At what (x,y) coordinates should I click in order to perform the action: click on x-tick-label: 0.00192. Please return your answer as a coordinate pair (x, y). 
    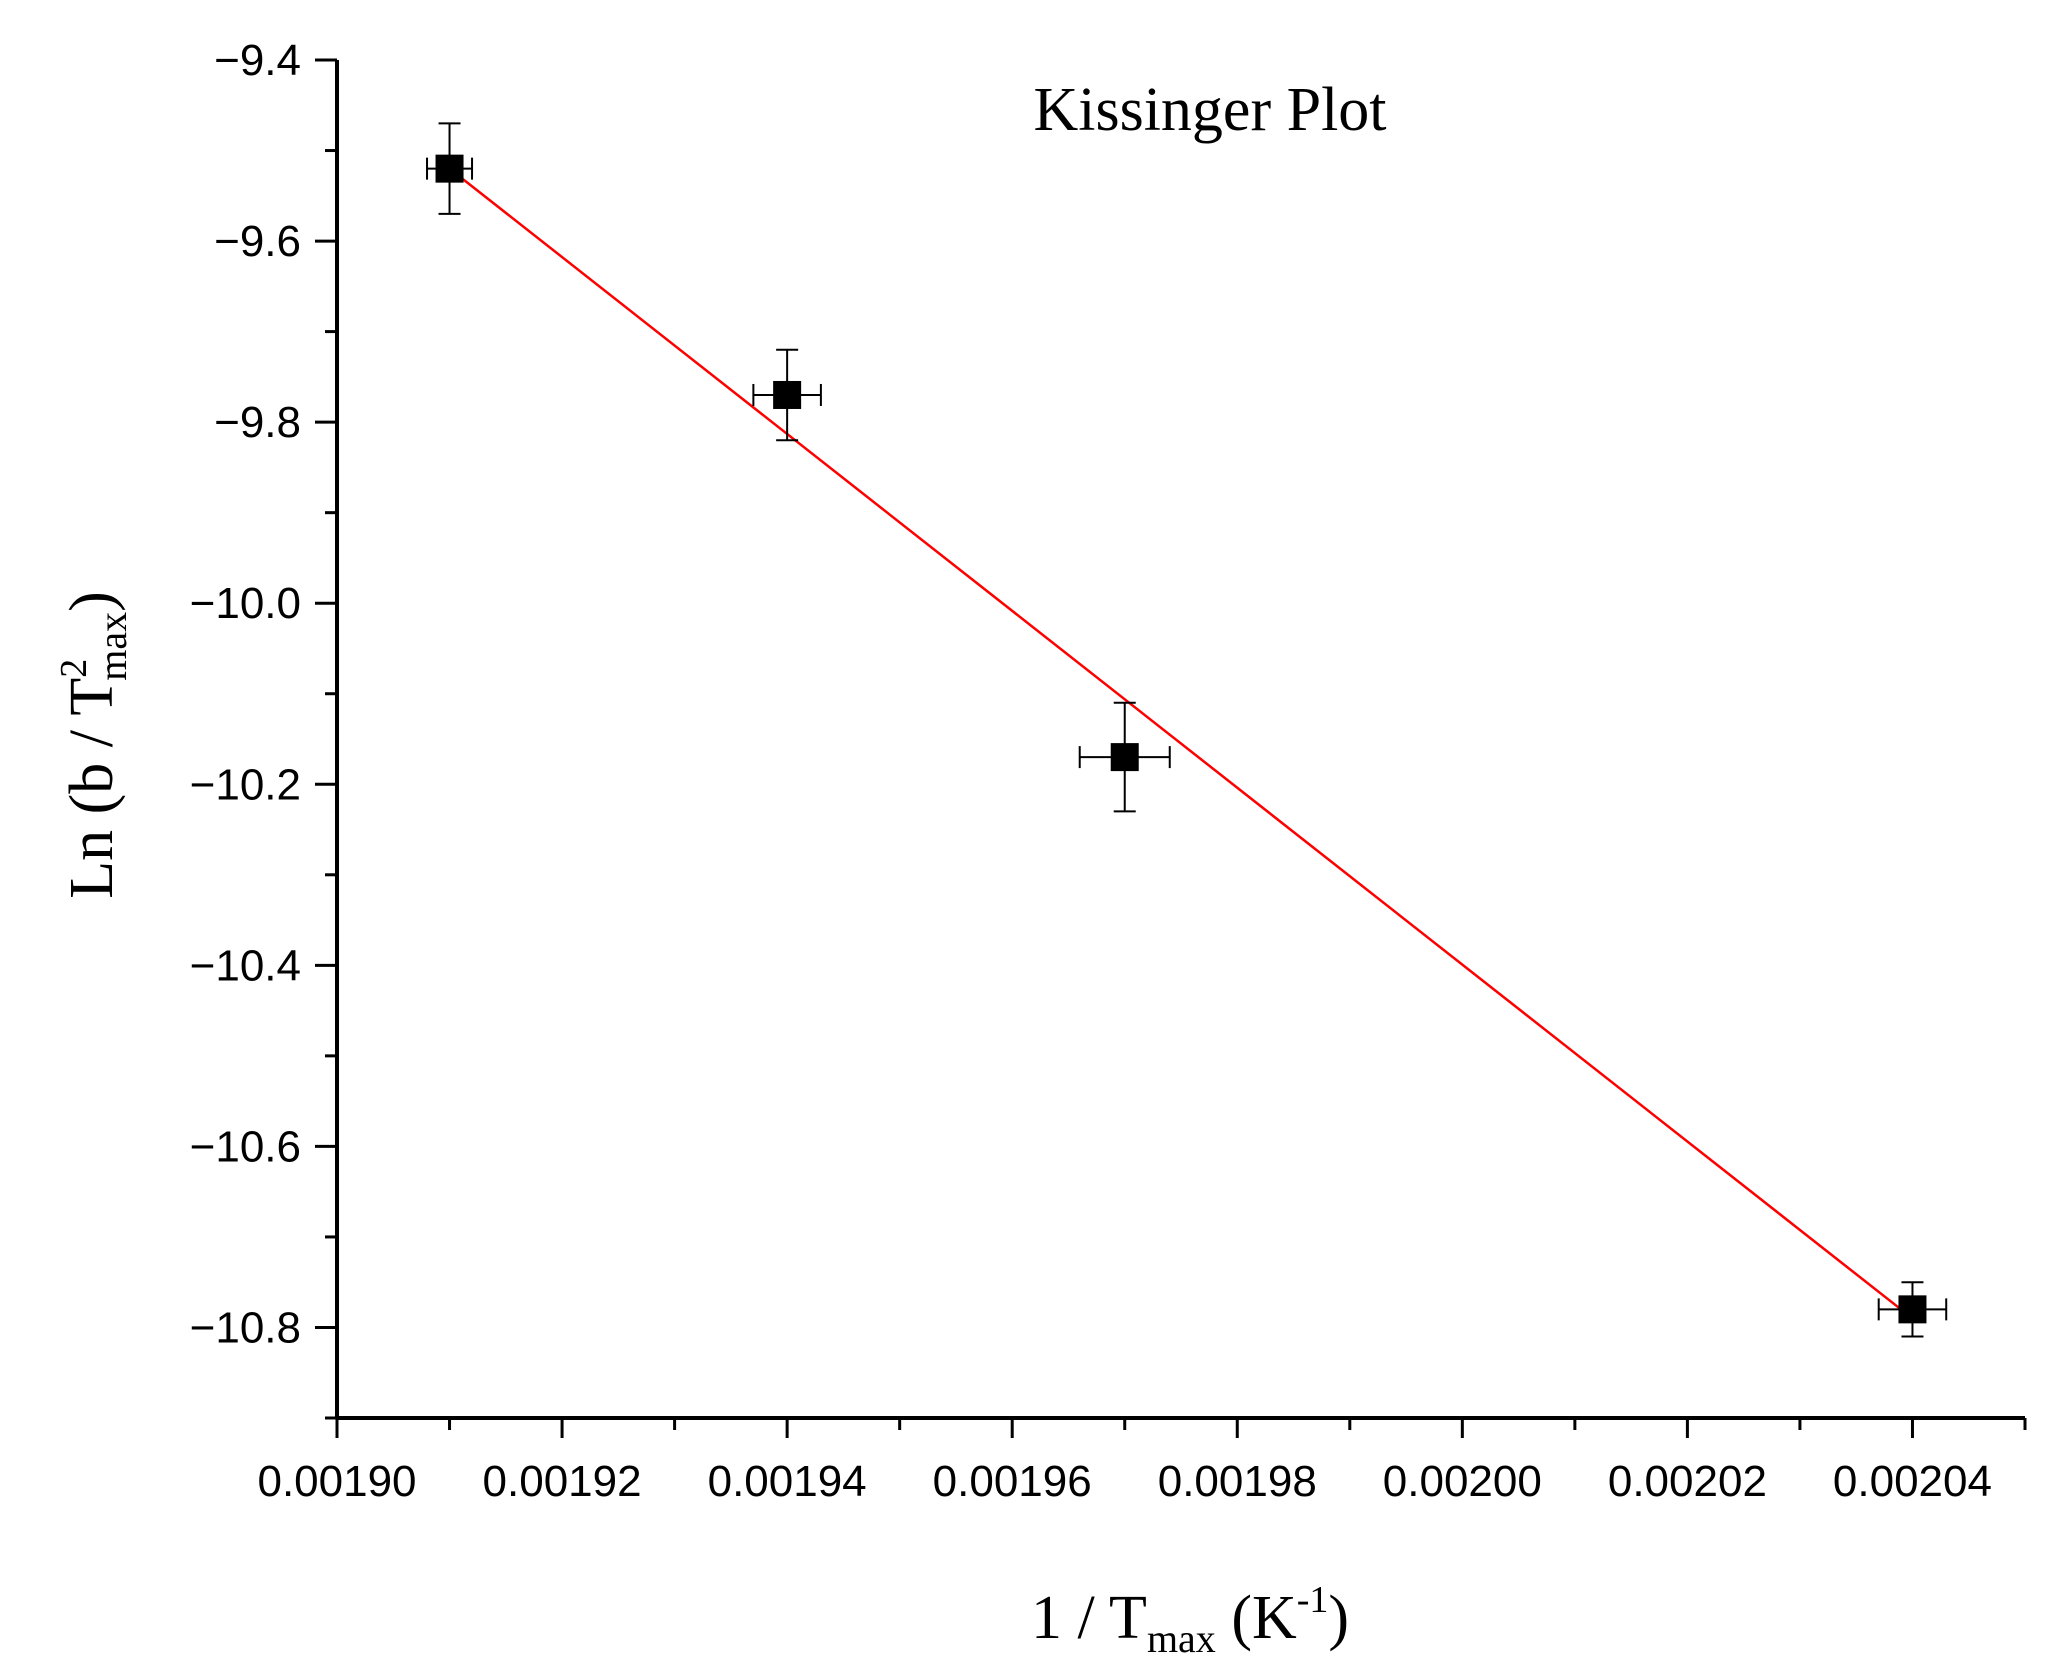
    Looking at the image, I should click on (562, 1481).